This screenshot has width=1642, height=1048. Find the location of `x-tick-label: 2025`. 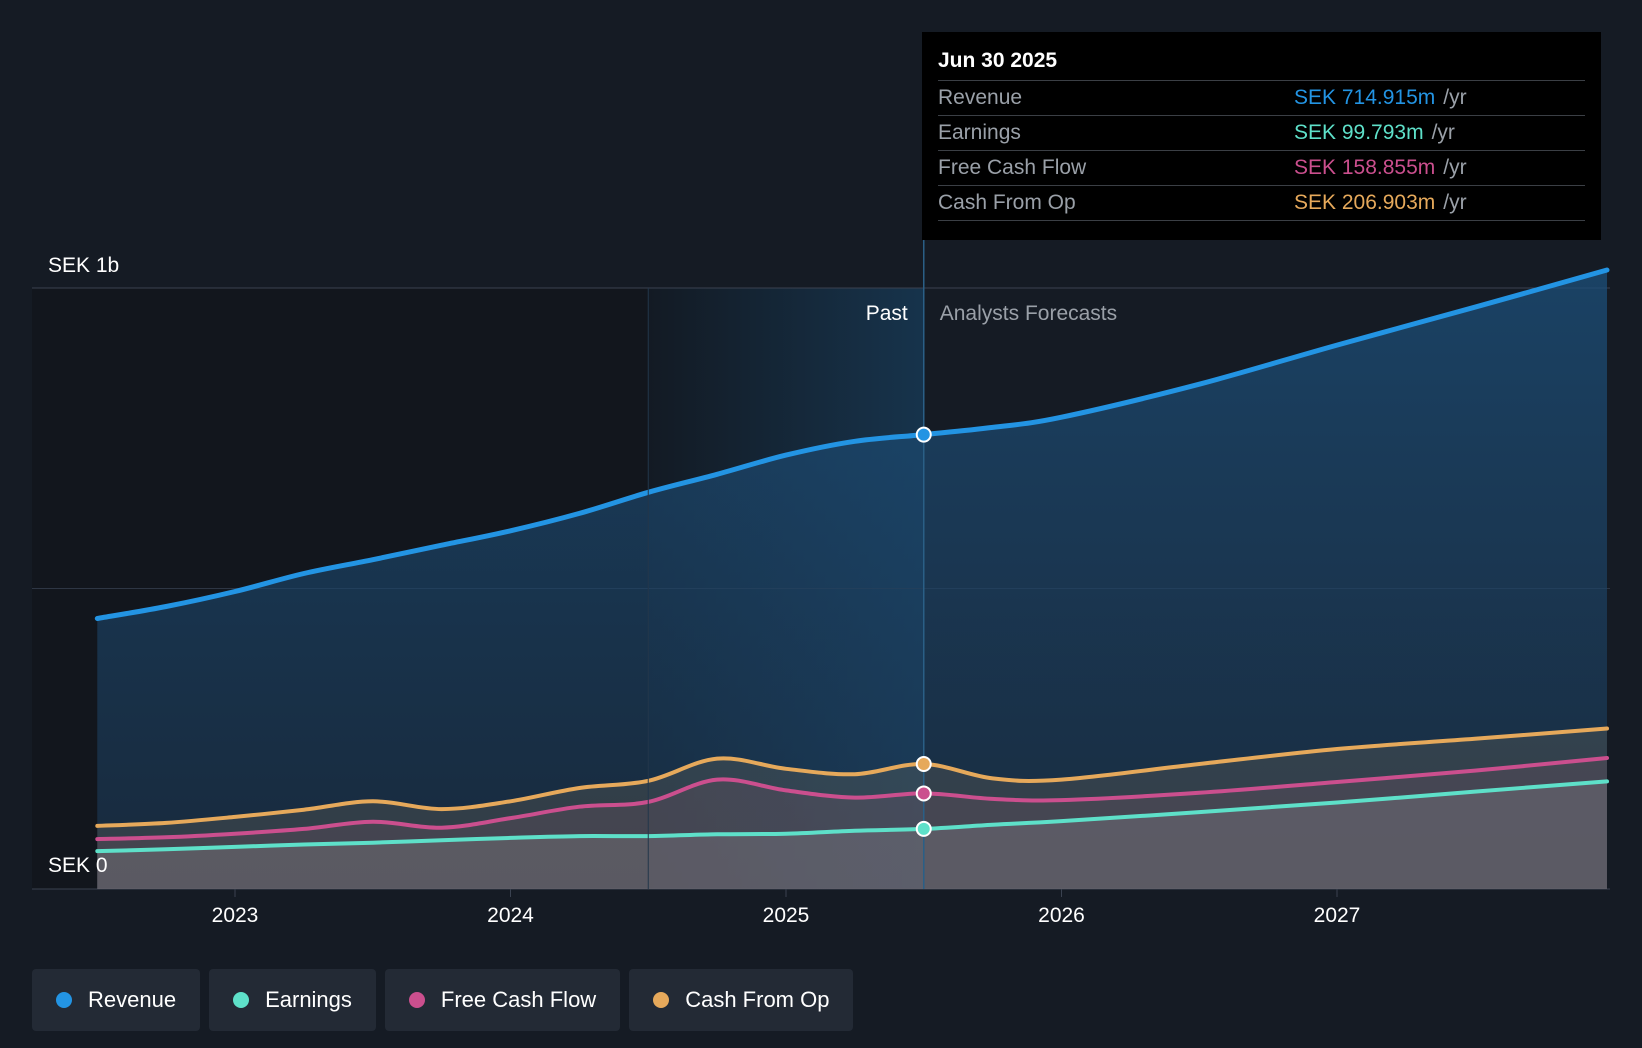

x-tick-label: 2025 is located at coordinates (786, 915).